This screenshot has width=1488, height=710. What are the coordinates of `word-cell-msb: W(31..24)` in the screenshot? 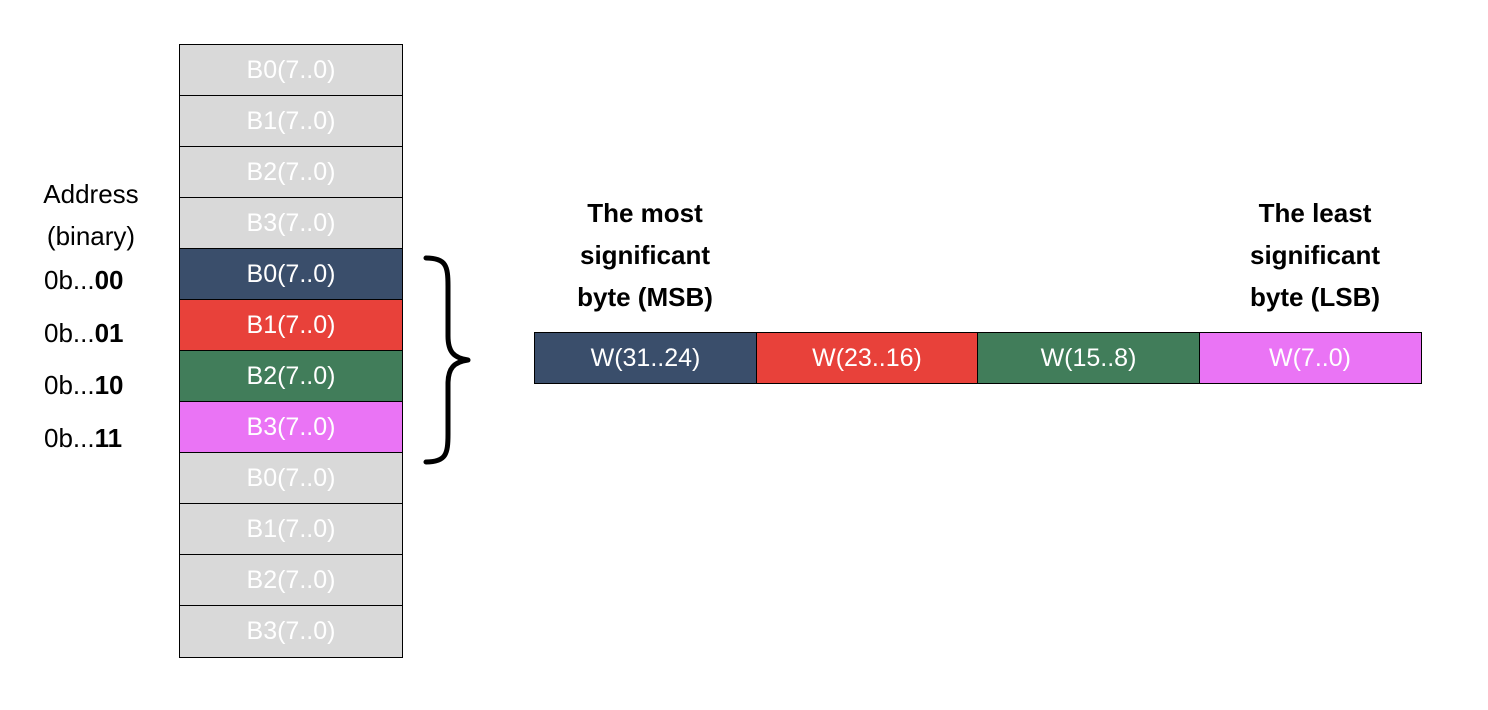 It's located at (645, 358).